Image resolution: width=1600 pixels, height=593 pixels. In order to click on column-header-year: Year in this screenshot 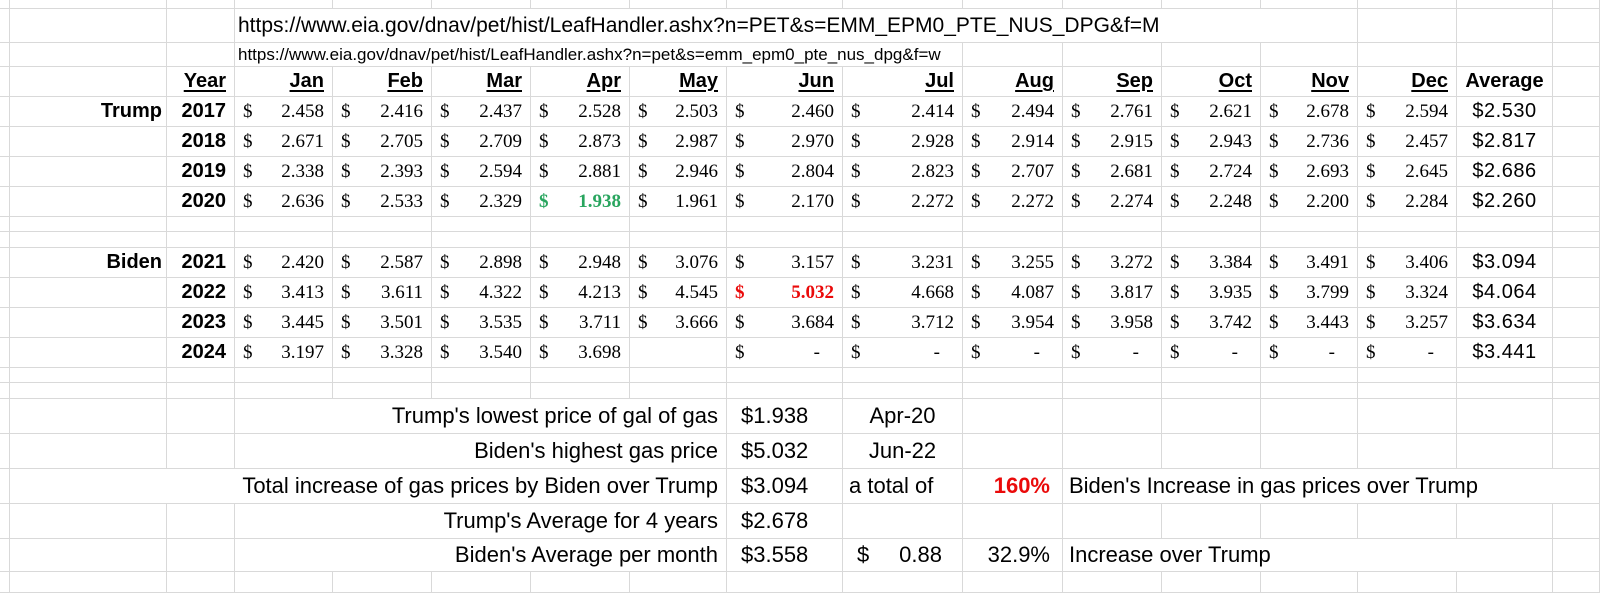, I will do `click(201, 82)`.